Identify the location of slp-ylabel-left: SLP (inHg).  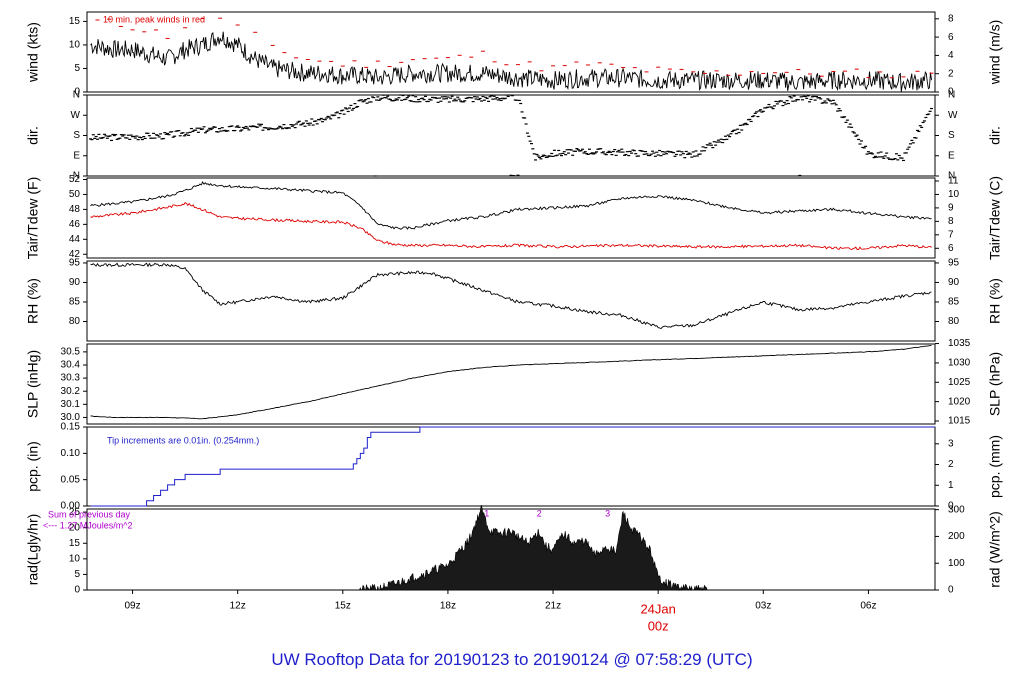
(33, 384).